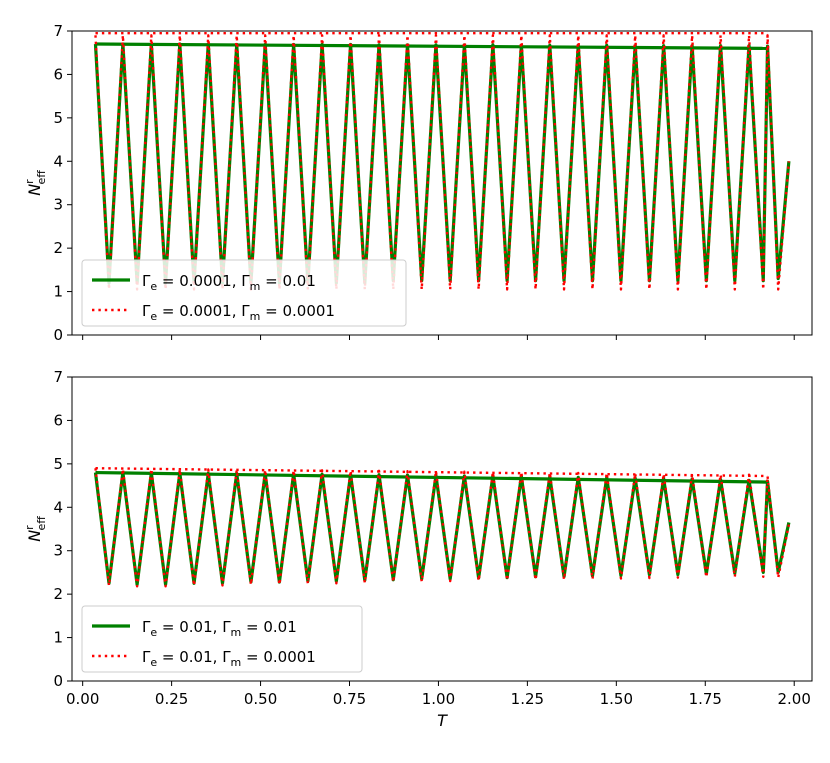 The height and width of the screenshot is (763, 830). What do you see at coordinates (442, 720) in the screenshot?
I see `x-axis-title: T` at bounding box center [442, 720].